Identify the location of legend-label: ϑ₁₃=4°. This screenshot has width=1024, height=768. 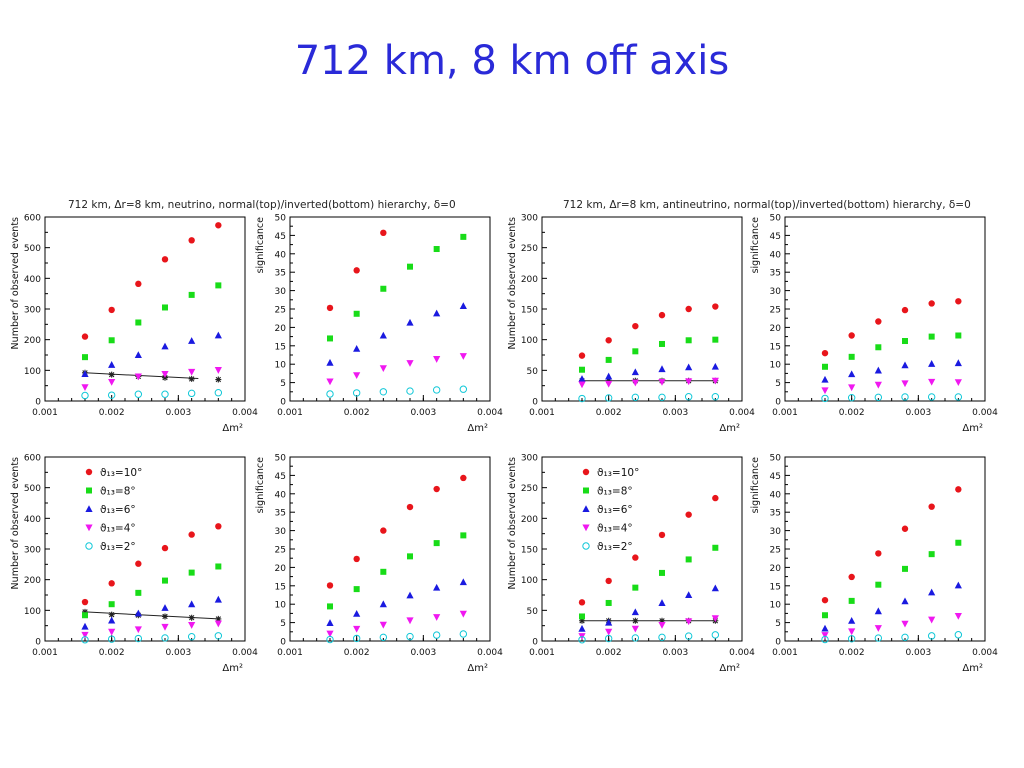
(118, 529).